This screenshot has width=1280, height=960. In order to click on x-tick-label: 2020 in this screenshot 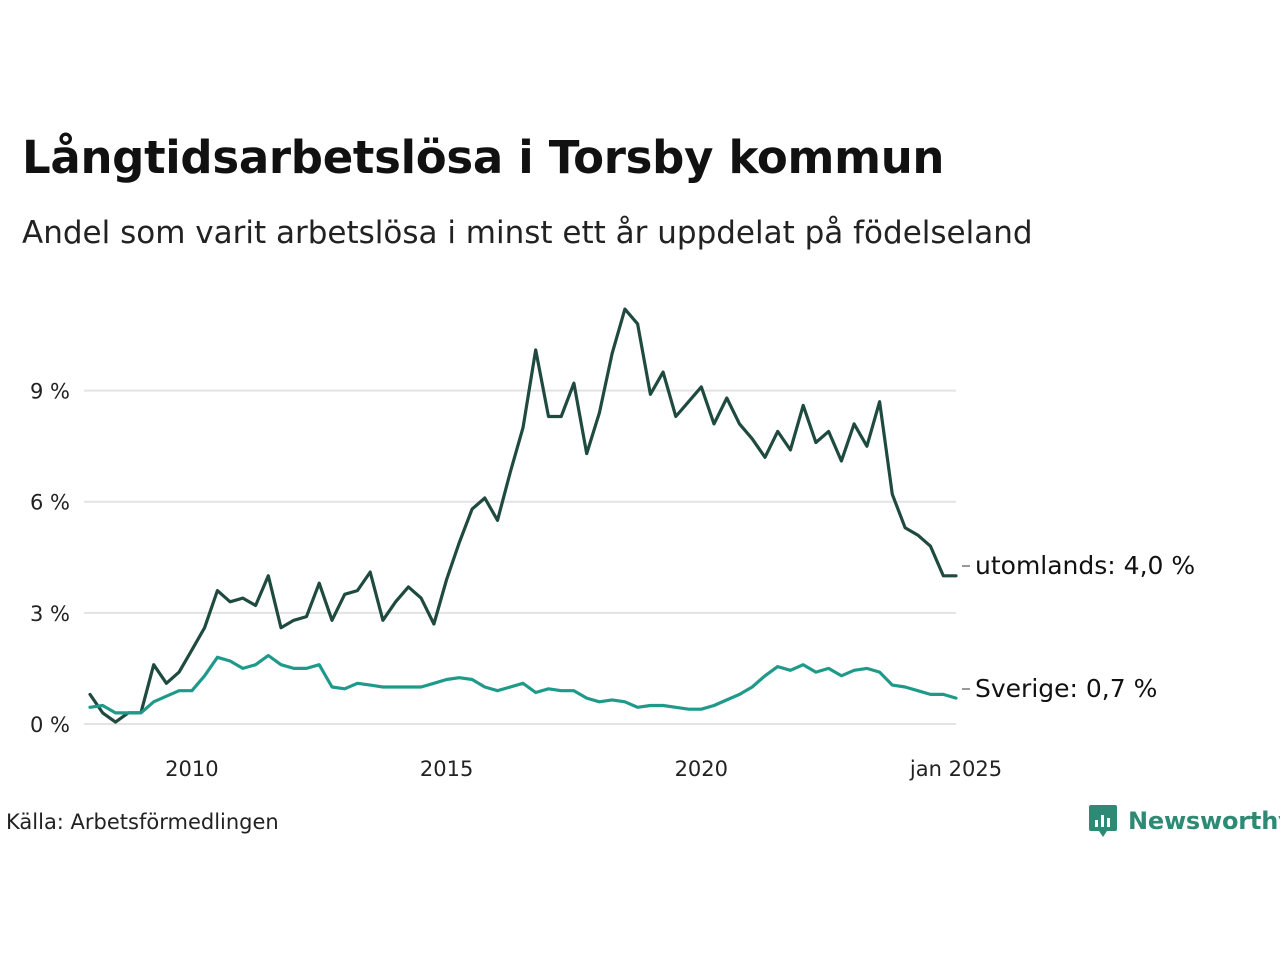, I will do `click(701, 769)`.